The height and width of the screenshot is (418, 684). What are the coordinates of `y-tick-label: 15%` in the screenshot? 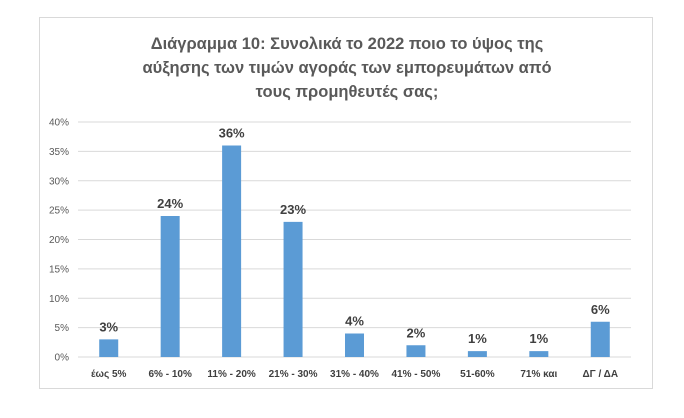 It's located at (59, 269).